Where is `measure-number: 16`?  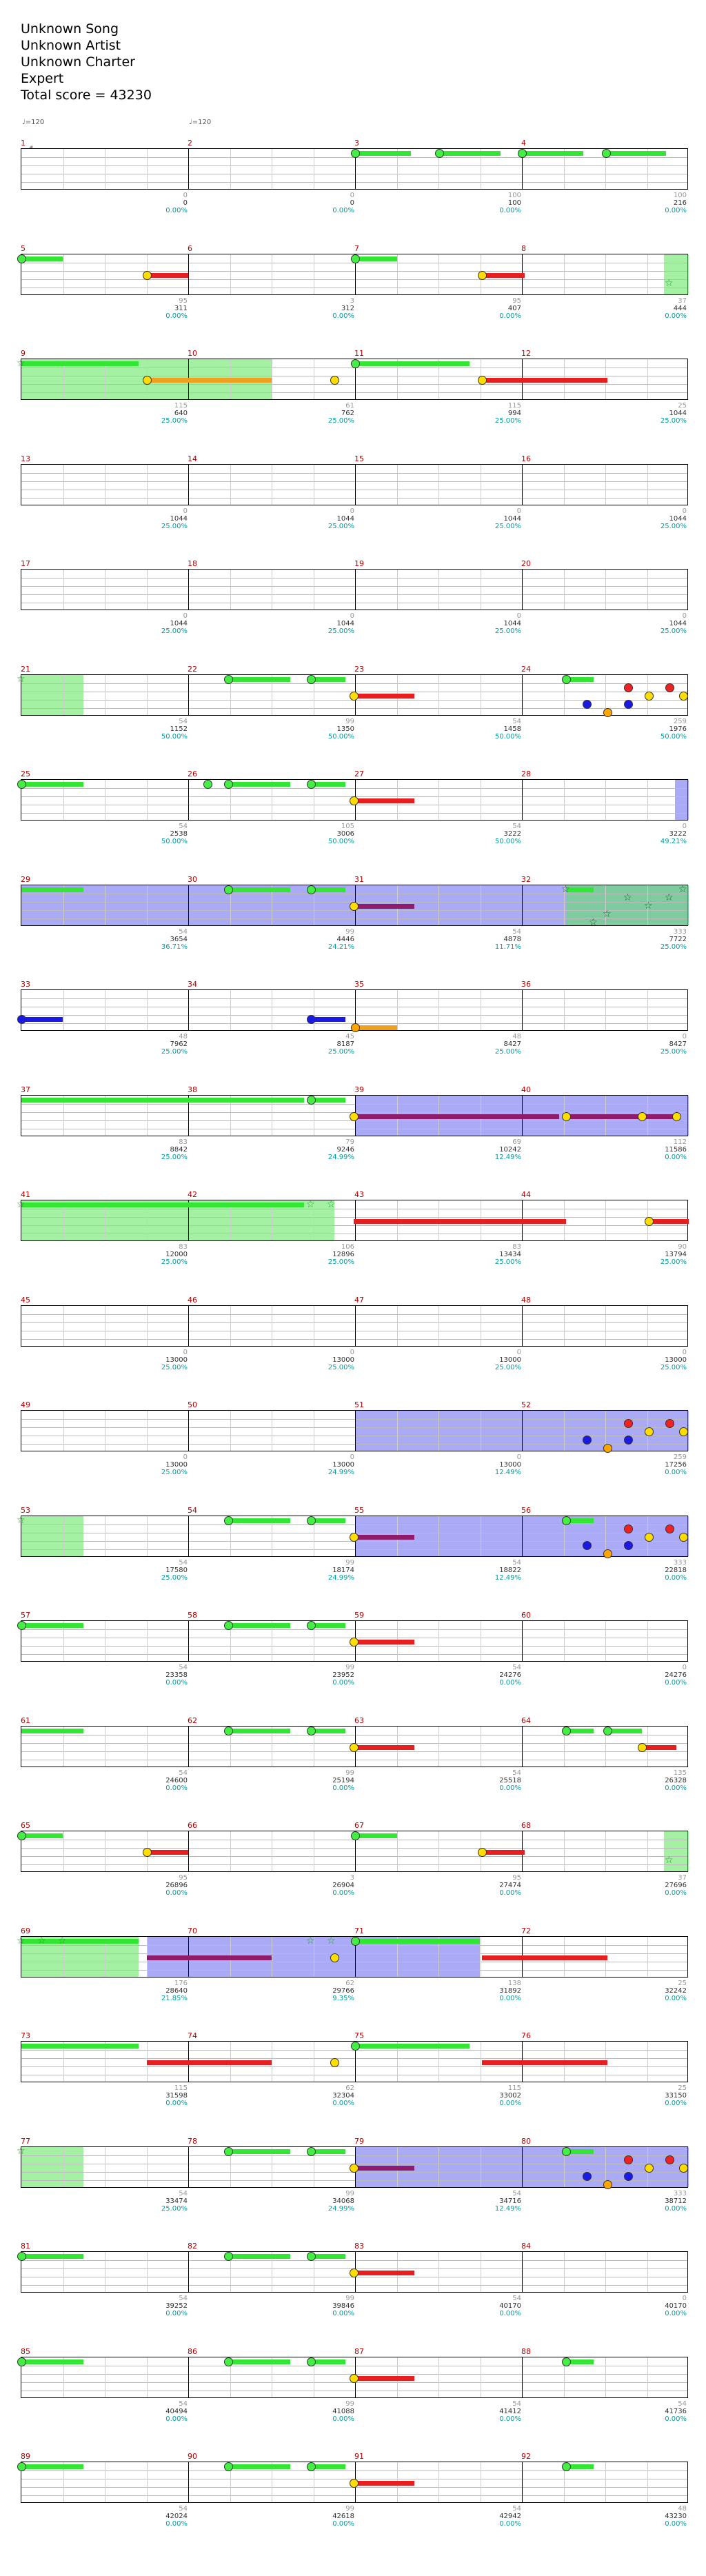 measure-number: 16 is located at coordinates (526, 458).